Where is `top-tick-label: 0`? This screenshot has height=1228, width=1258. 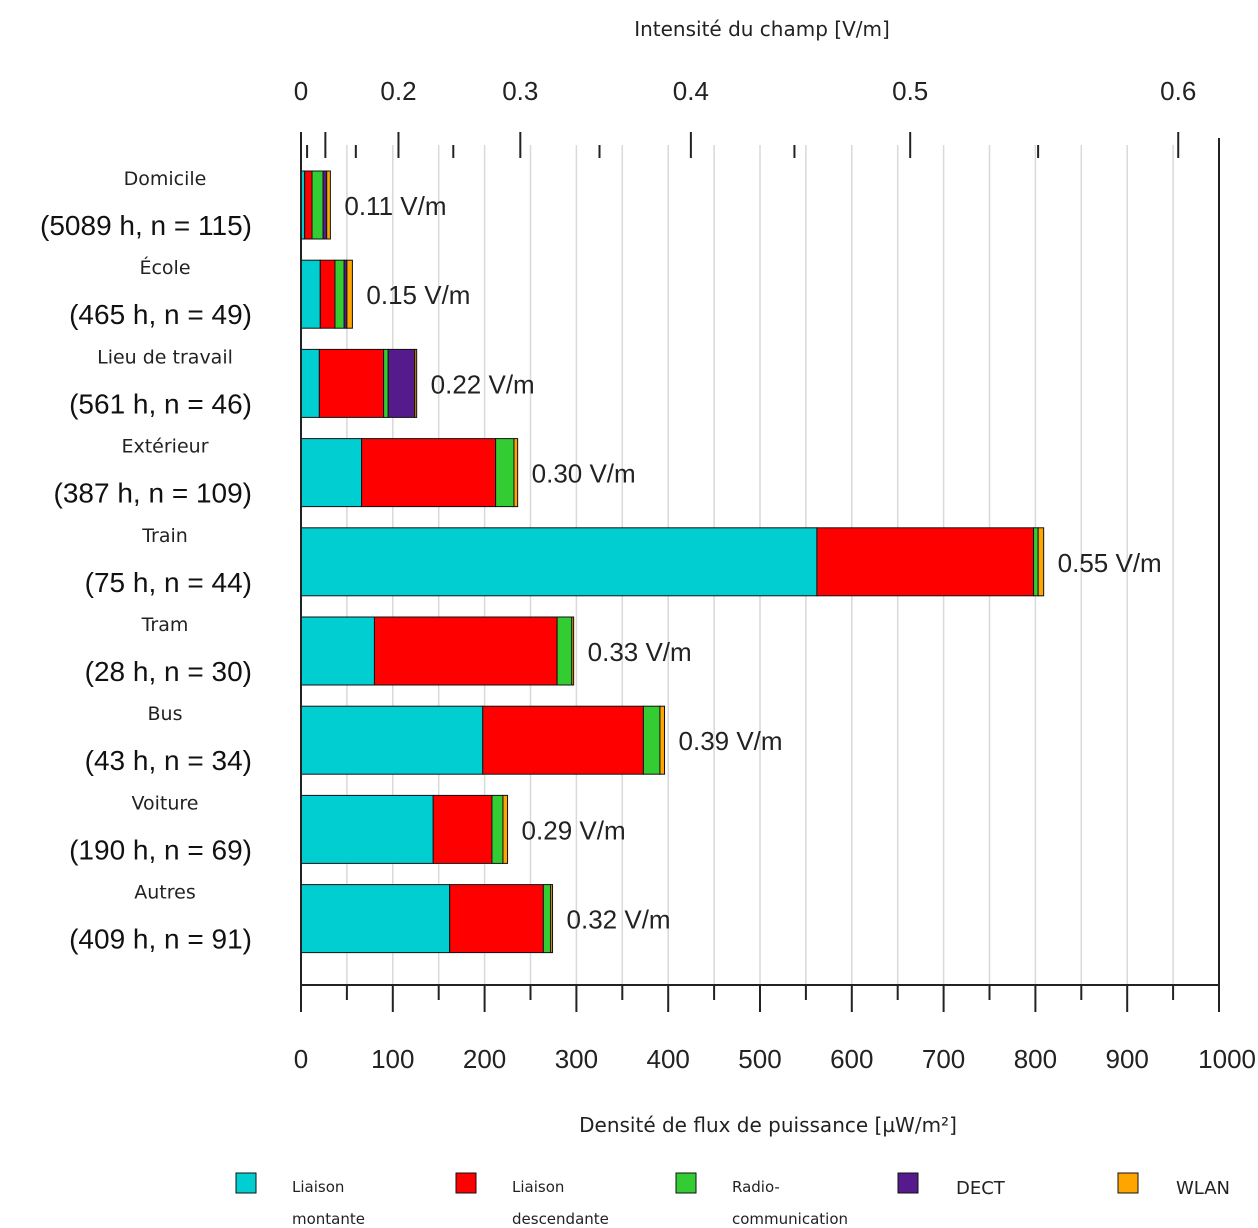 top-tick-label: 0 is located at coordinates (301, 91).